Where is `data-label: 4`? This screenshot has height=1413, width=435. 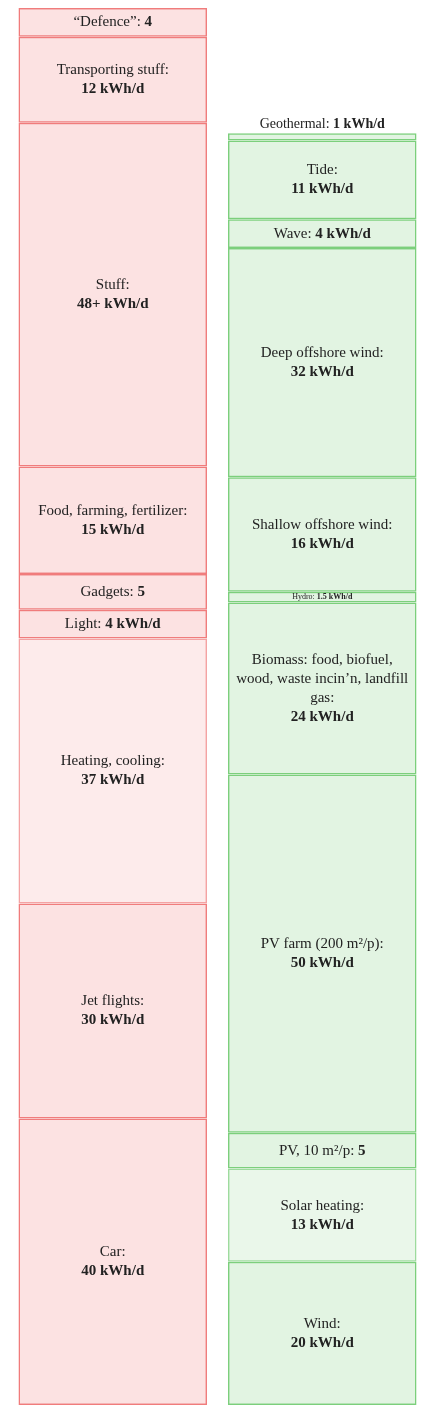 data-label: 4 is located at coordinates (148, 21).